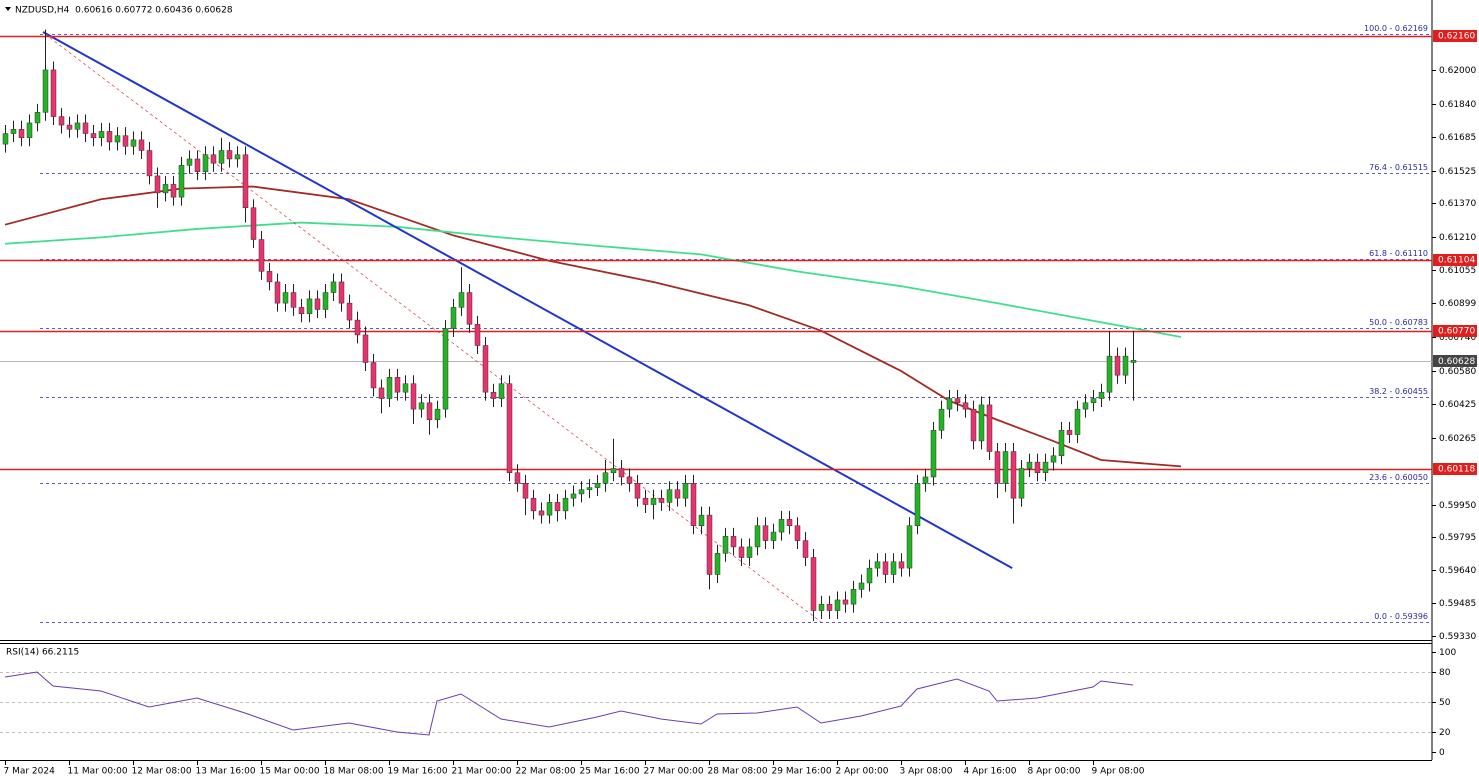 The width and height of the screenshot is (1479, 781). I want to click on x-tick-label: 28 Mar 08:00, so click(738, 772).